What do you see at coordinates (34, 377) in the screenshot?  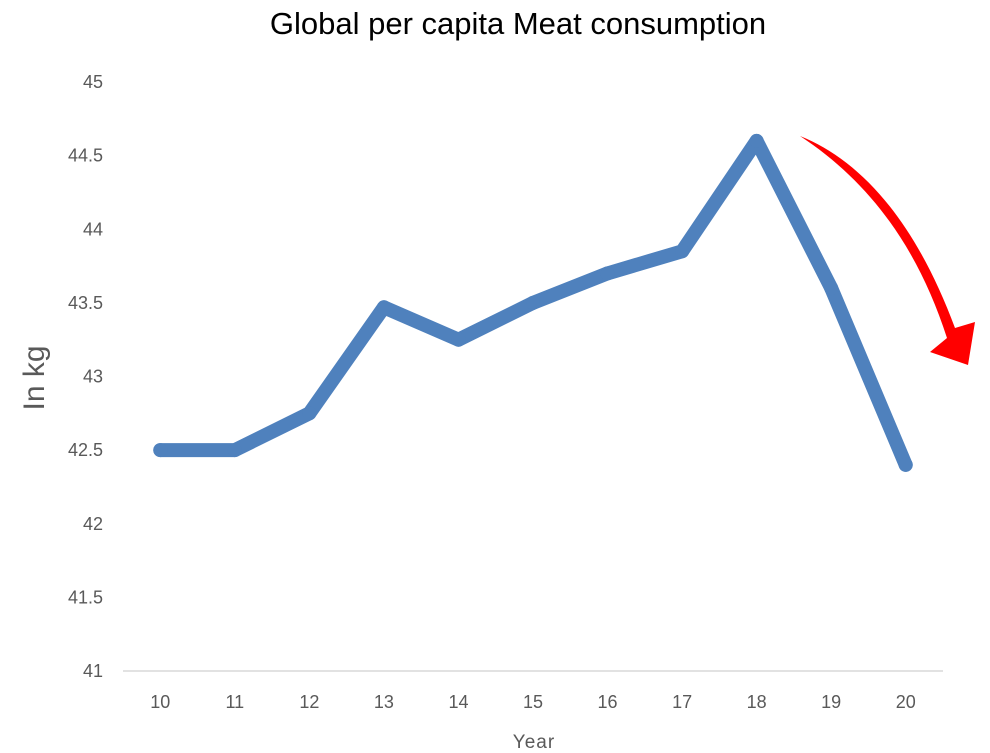 I see `y-axis-label: In kg` at bounding box center [34, 377].